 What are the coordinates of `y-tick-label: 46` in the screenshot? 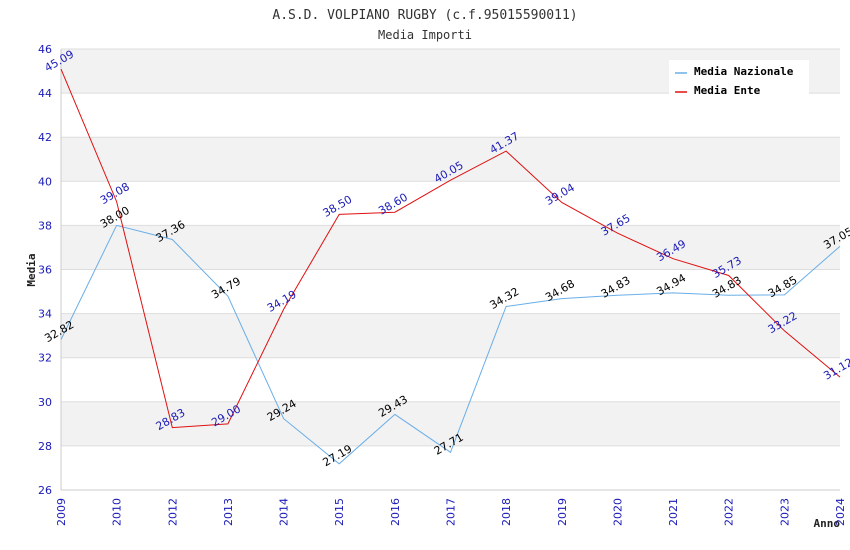 It's located at (45, 49).